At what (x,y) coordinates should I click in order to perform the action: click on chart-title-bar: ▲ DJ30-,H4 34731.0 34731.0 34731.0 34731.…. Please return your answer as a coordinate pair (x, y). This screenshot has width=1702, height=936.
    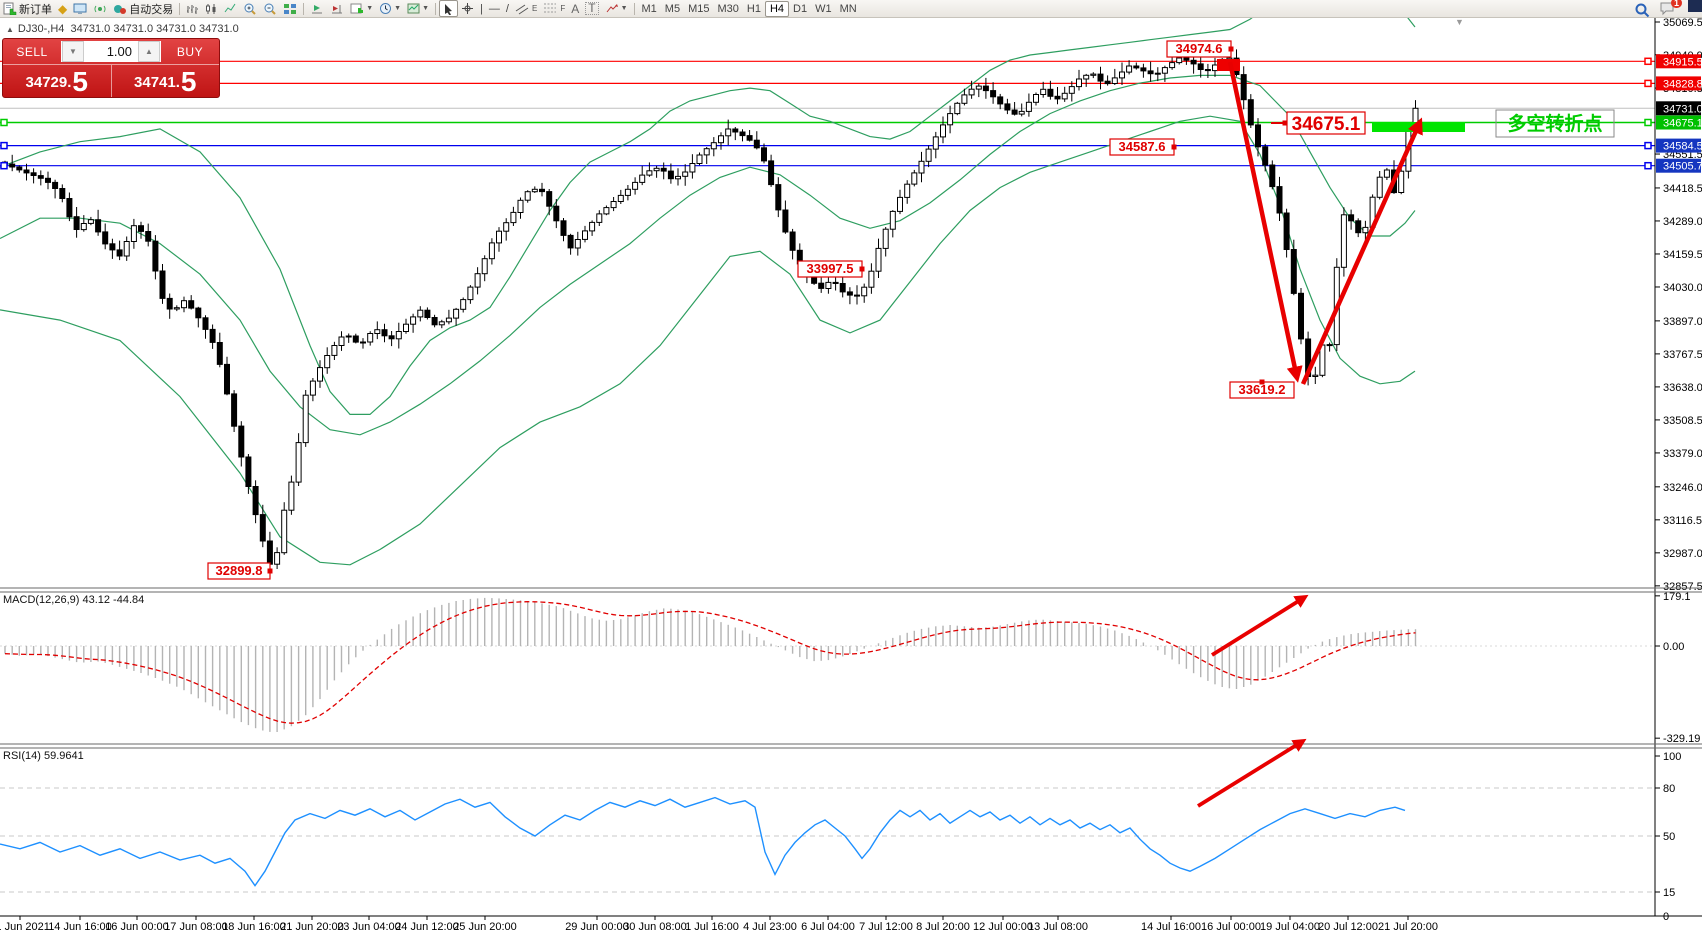
    Looking at the image, I should click on (122, 29).